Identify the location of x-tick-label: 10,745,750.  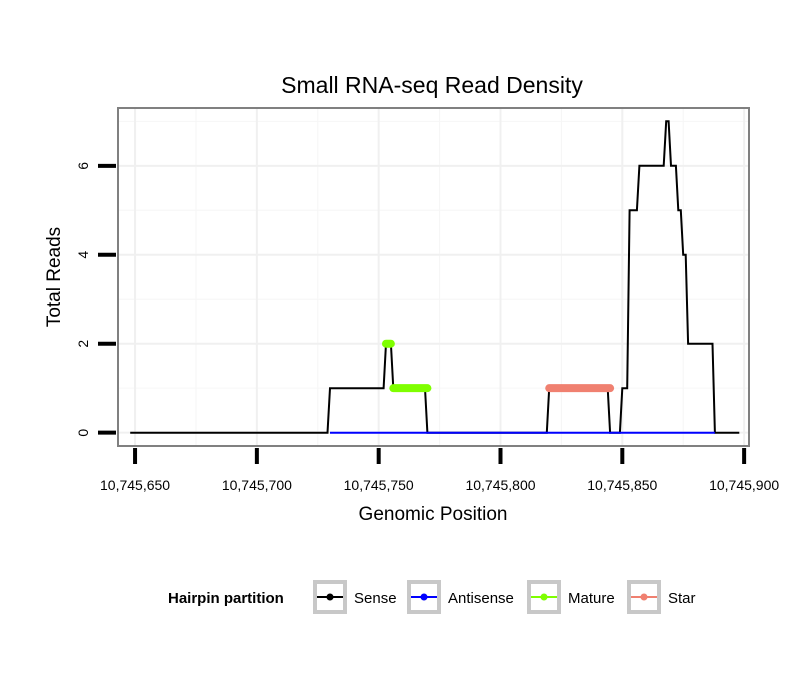
(379, 485).